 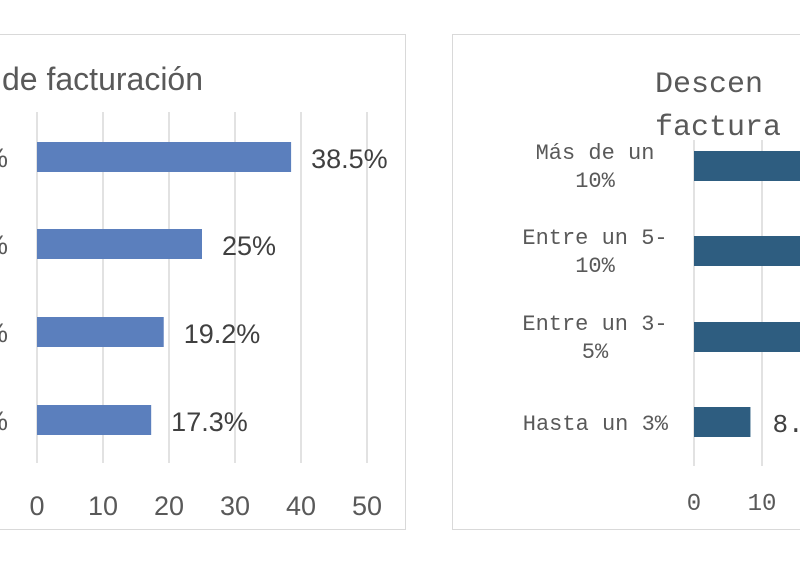 What do you see at coordinates (596, 424) in the screenshot?
I see `category-label: Hasta un 3%` at bounding box center [596, 424].